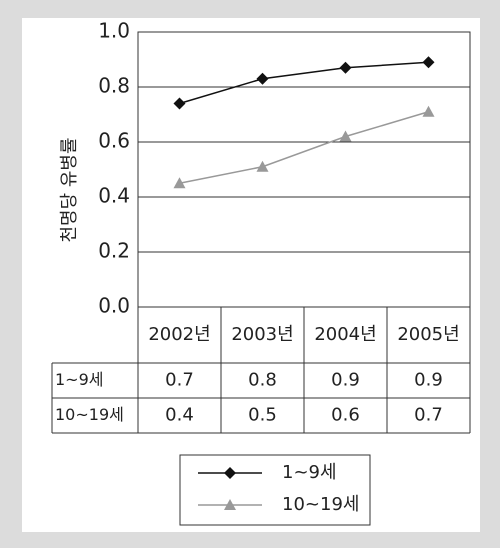  What do you see at coordinates (114, 31) in the screenshot?
I see `y-tick-label: 1.0` at bounding box center [114, 31].